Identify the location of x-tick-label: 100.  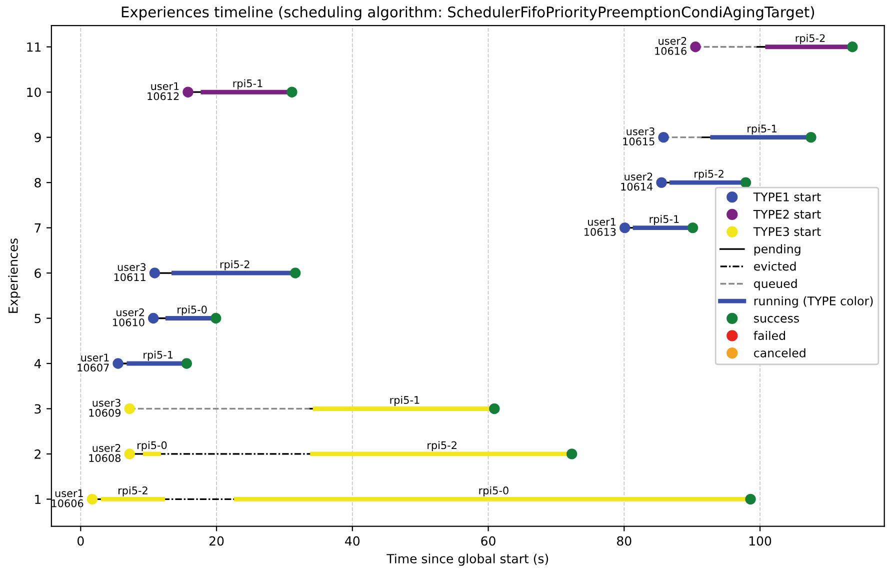
(760, 541).